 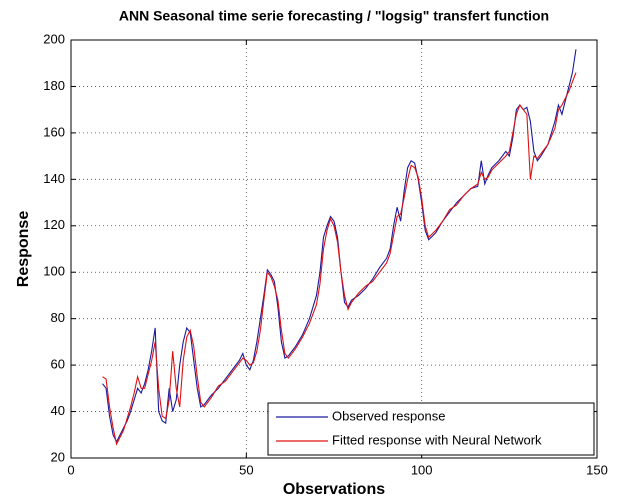 What do you see at coordinates (54, 224) in the screenshot?
I see `y-tick-label: 120` at bounding box center [54, 224].